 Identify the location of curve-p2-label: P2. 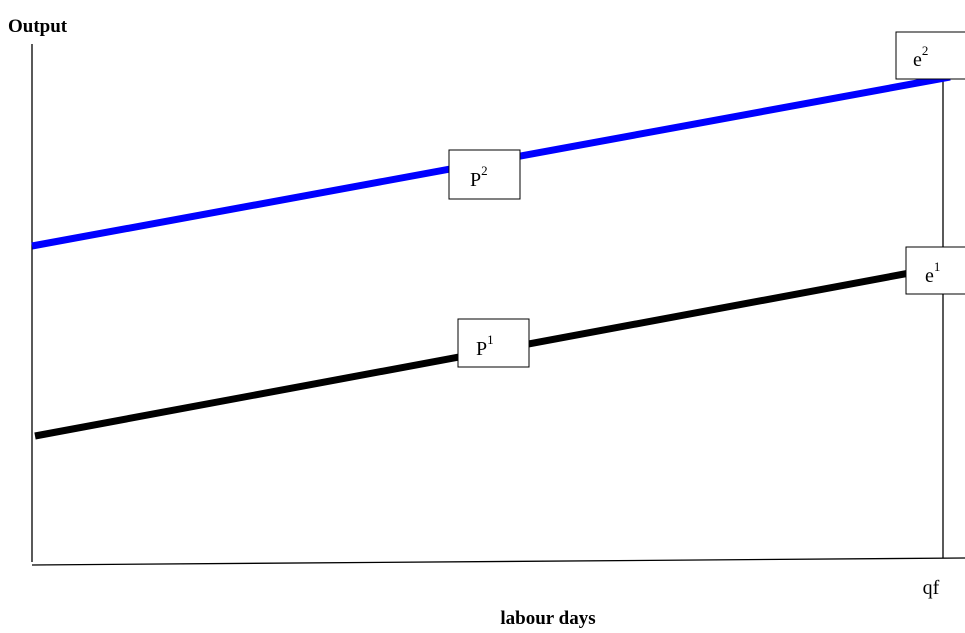
(484, 174).